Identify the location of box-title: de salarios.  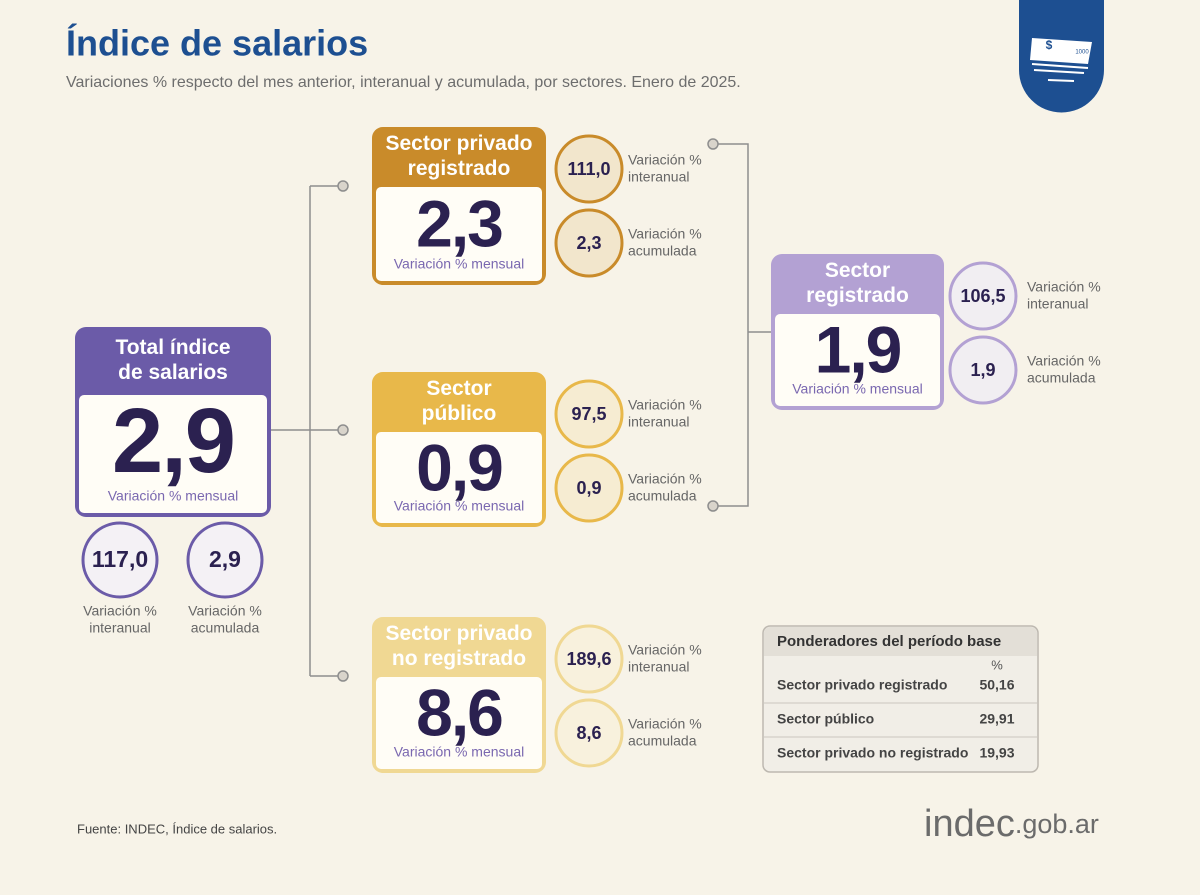
(173, 372).